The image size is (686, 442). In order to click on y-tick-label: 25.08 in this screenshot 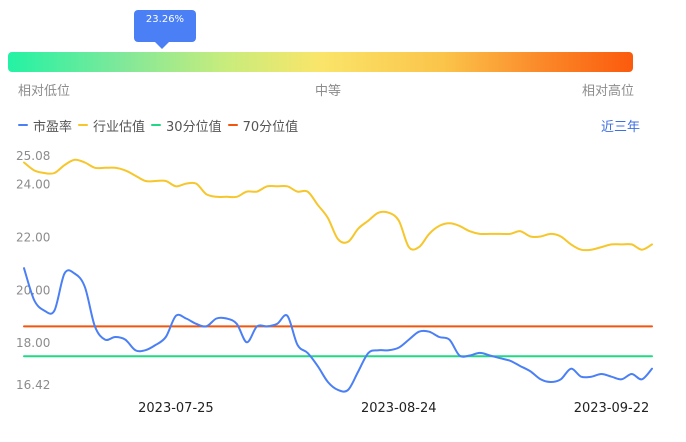, I will do `click(33, 156)`.